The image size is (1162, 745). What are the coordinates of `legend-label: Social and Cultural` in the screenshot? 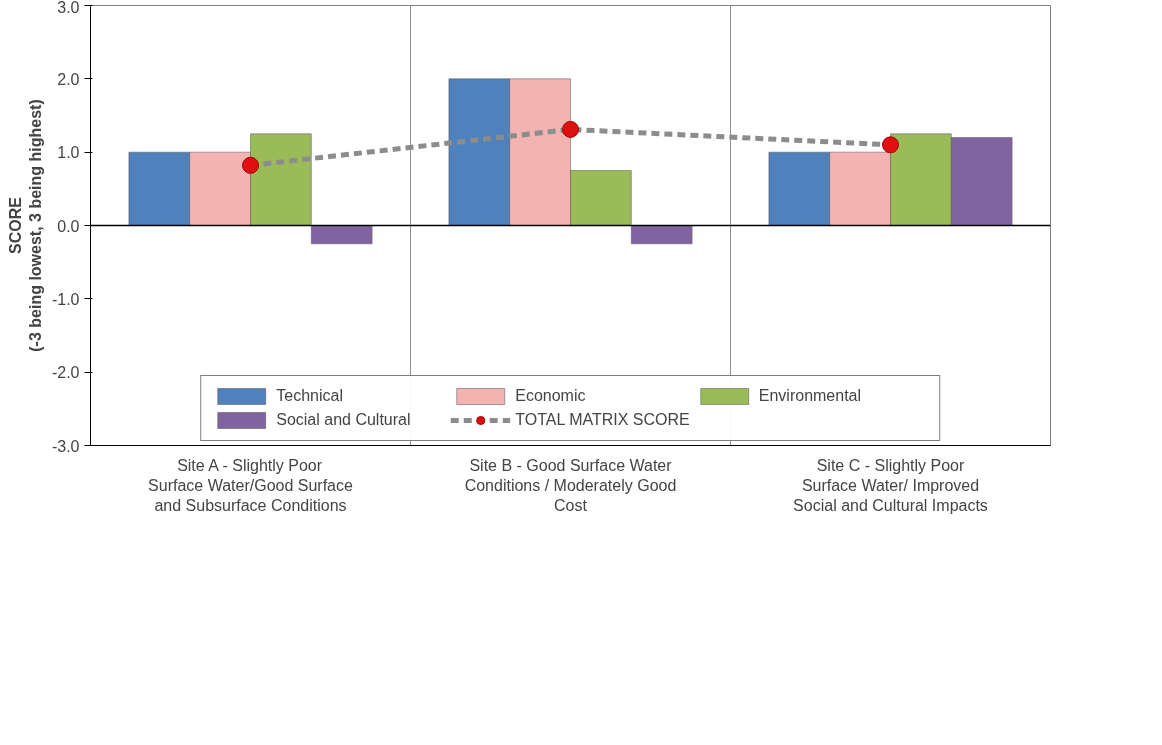 It's located at (344, 420).